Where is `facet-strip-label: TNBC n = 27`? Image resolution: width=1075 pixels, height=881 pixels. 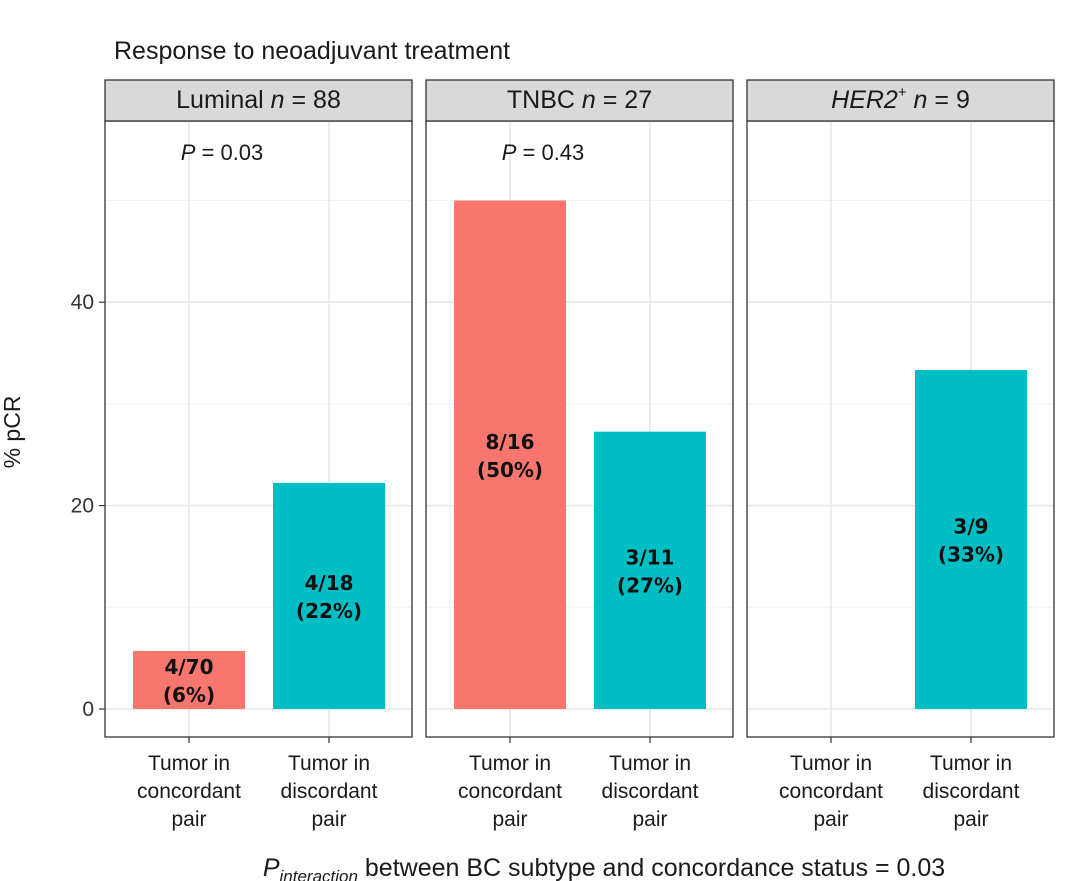
facet-strip-label: TNBC n = 27 is located at coordinates (579, 100).